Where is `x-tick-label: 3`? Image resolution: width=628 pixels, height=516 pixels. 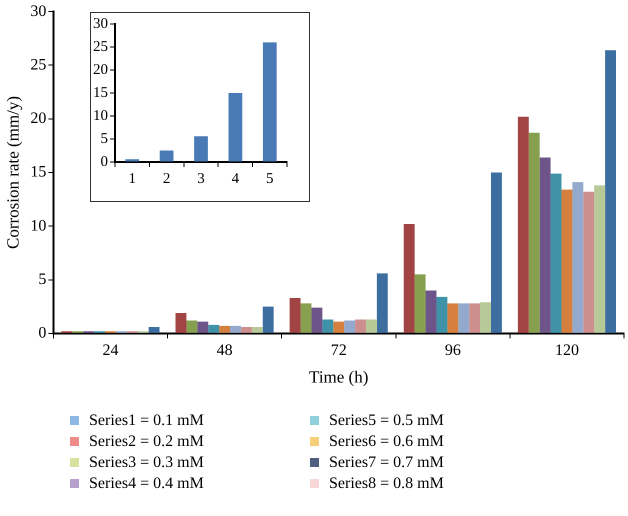 x-tick-label: 3 is located at coordinates (201, 178).